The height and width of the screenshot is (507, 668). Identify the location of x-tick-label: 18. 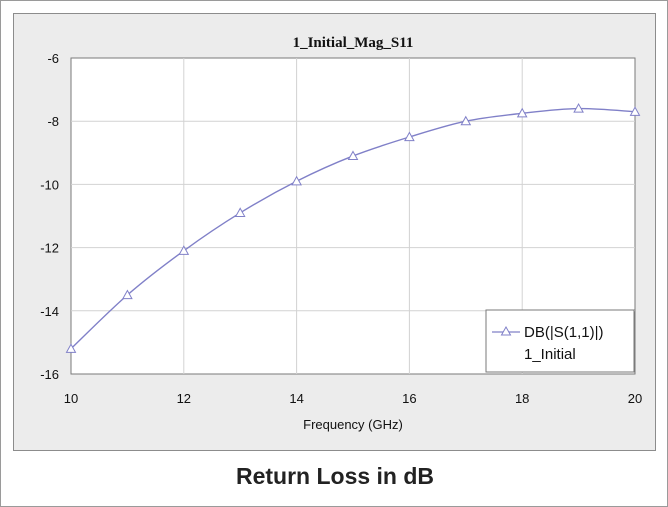
(522, 398).